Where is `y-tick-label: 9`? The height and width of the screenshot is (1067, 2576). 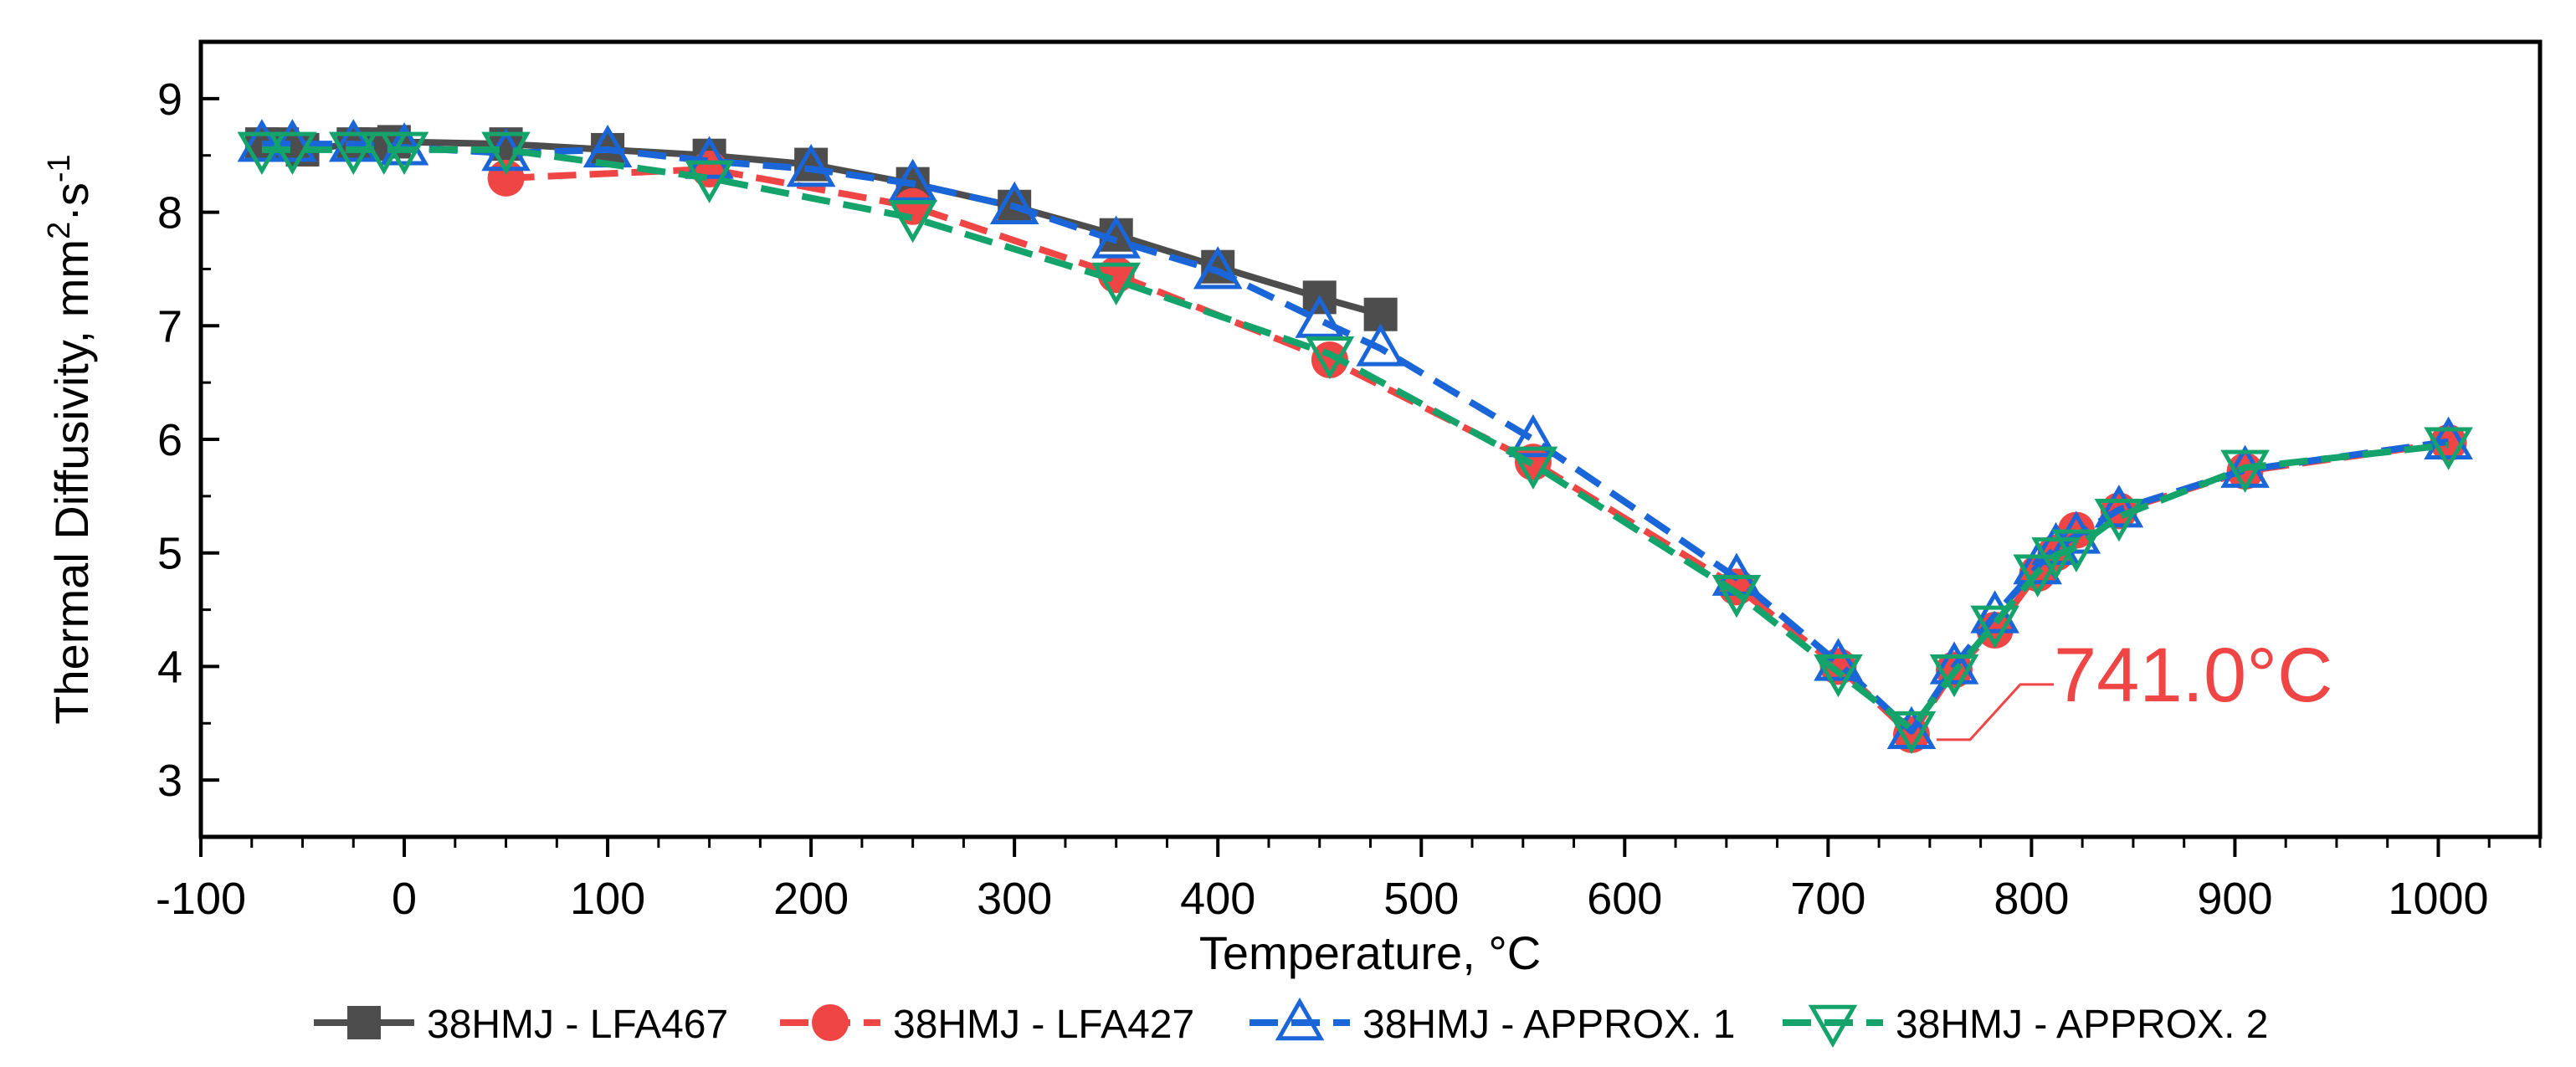 y-tick-label: 9 is located at coordinates (169, 100).